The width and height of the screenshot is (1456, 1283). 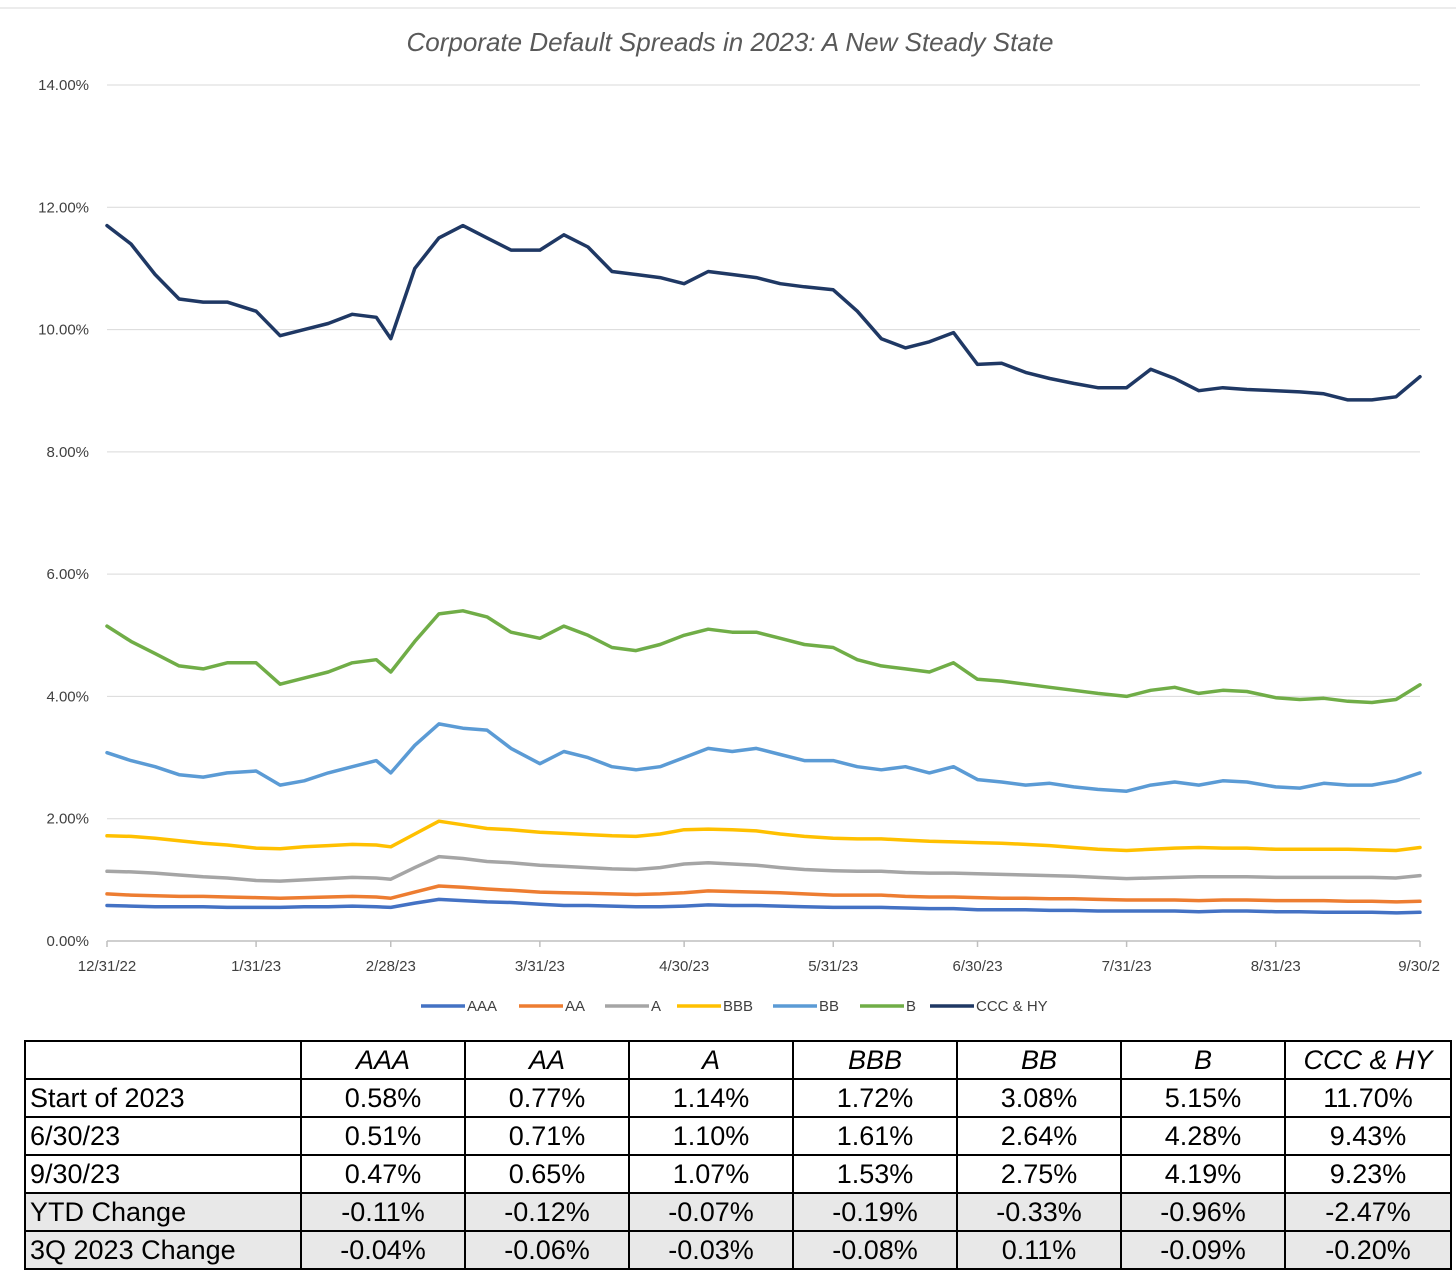 I want to click on table-cell: -0.04%, so click(x=383, y=1250).